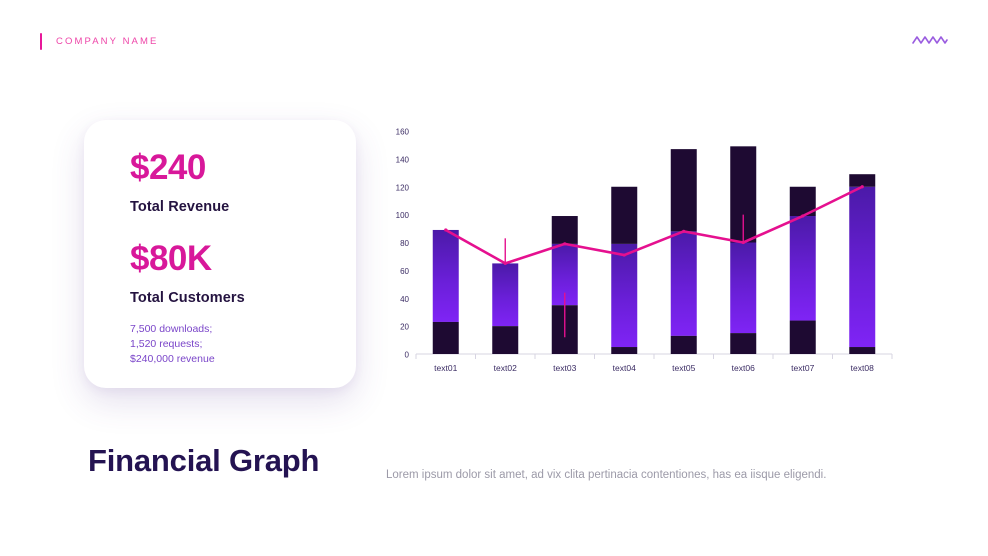  I want to click on brand: COMPANY NAME, so click(99, 41).